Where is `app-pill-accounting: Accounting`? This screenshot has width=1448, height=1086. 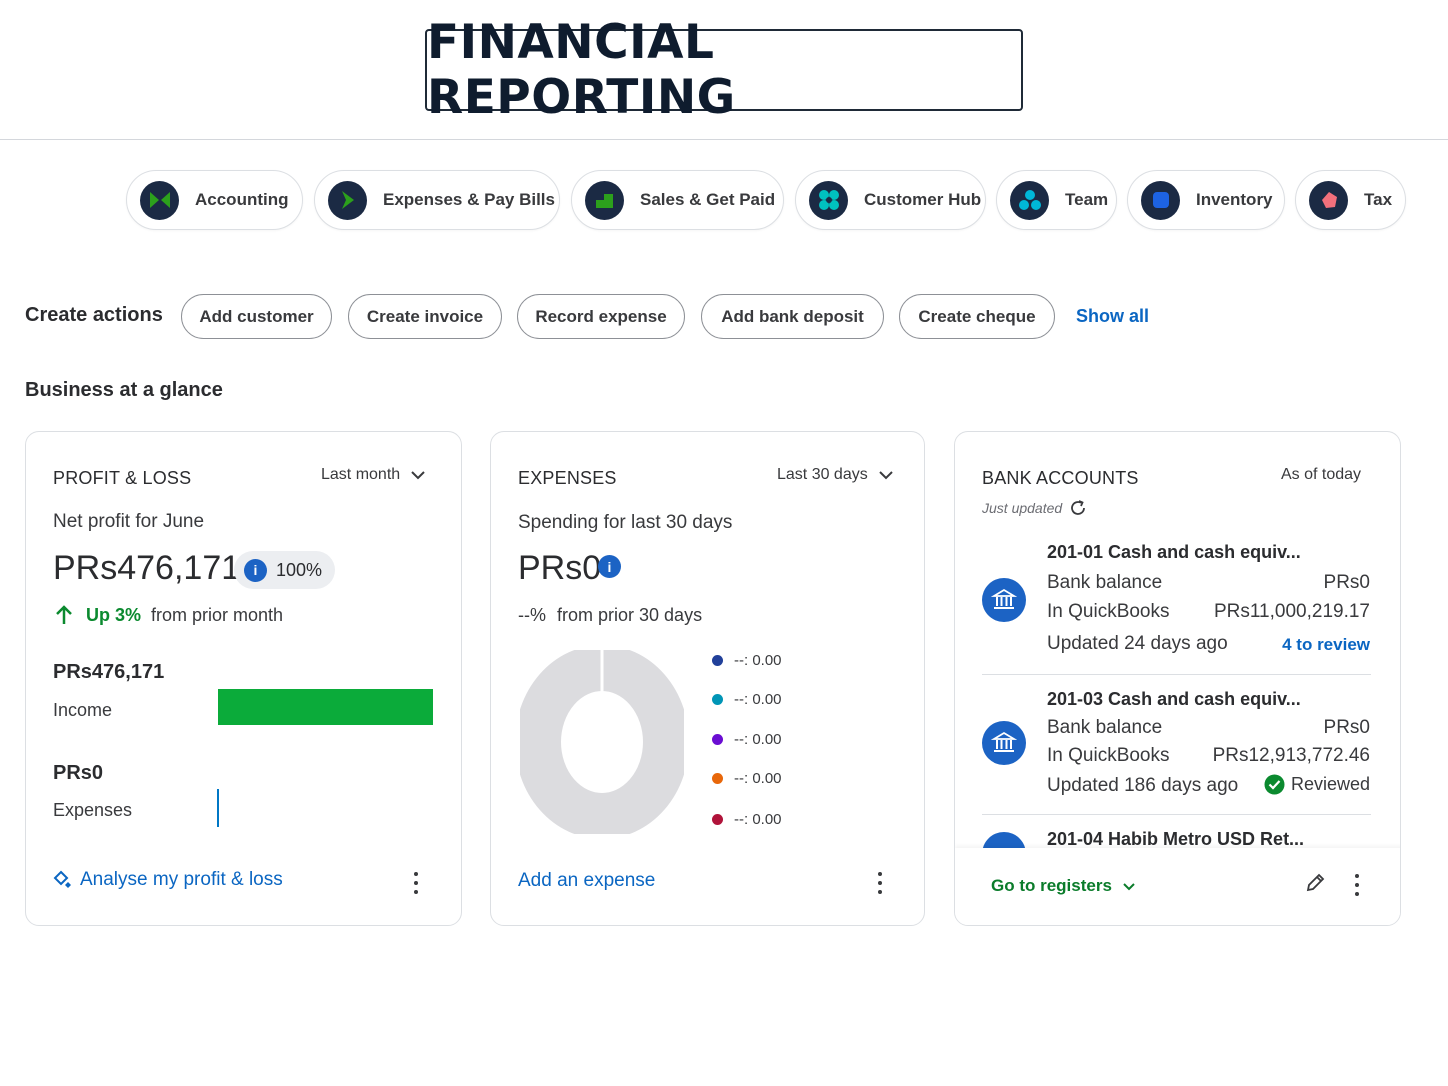
app-pill-accounting: Accounting is located at coordinates (214, 200).